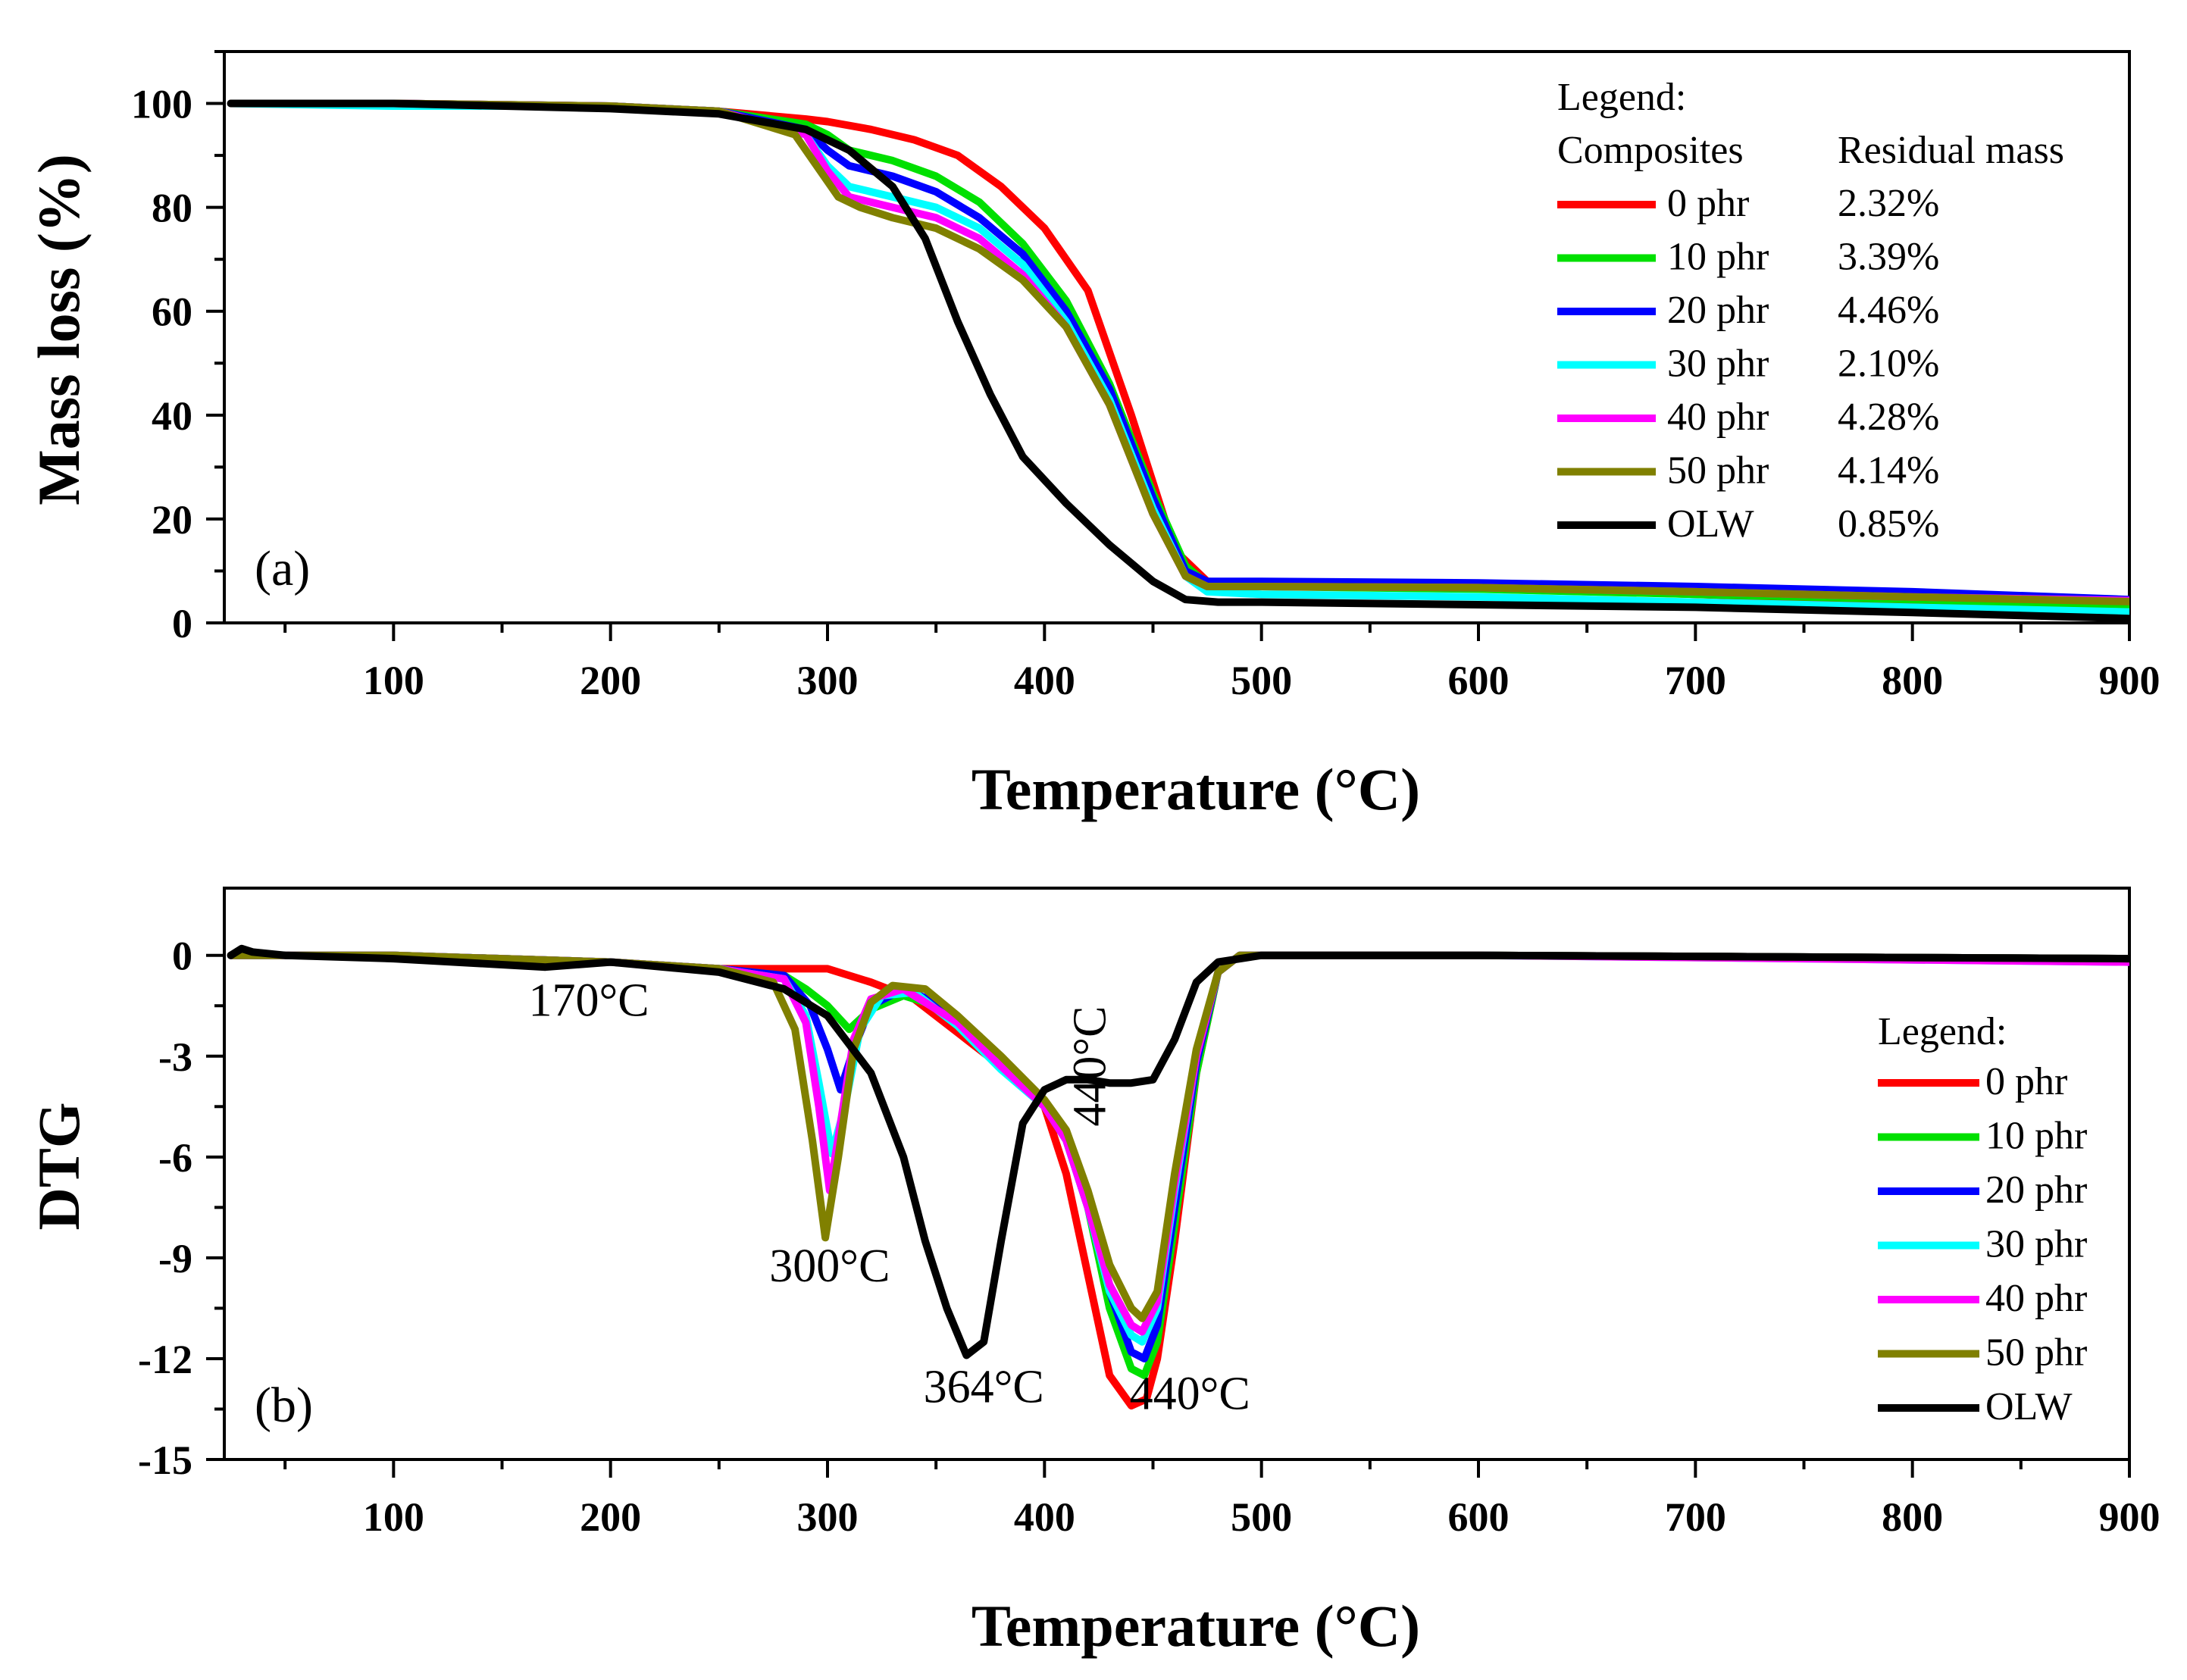 This screenshot has width=2187, height=1680. Describe the element at coordinates (284, 1405) in the screenshot. I see `panel-label: (b)` at that location.